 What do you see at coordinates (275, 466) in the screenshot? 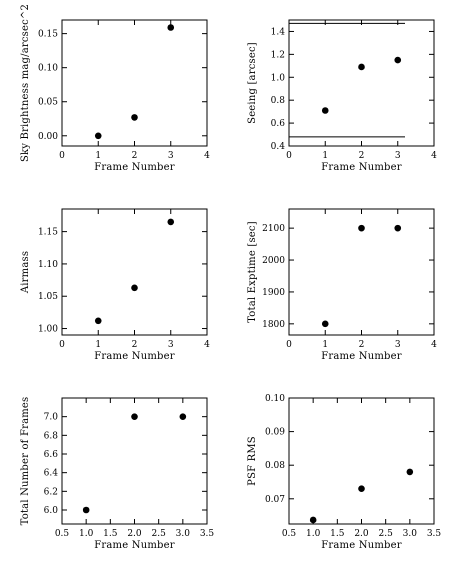
I see `y-tick-label: 0.08` at bounding box center [275, 466].